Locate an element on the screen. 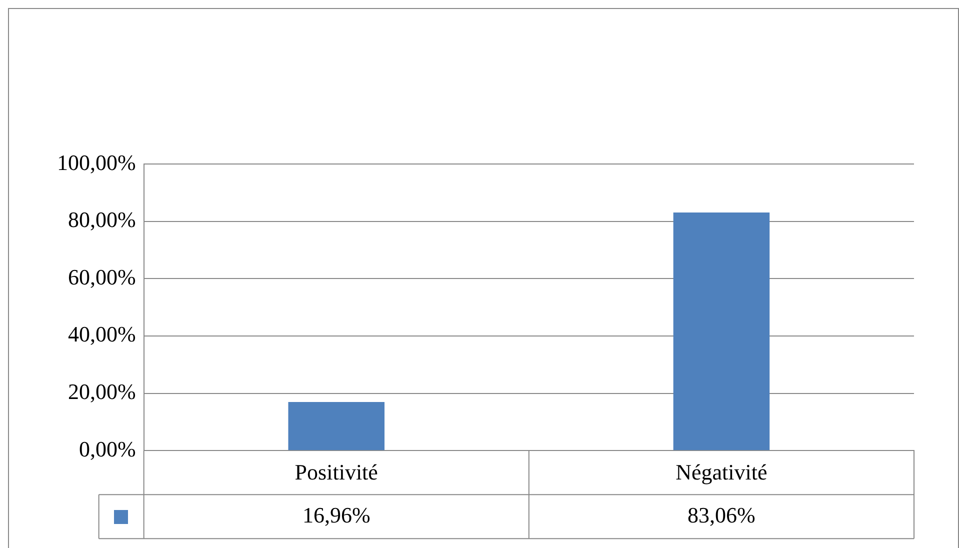 The width and height of the screenshot is (959, 548). y-tick-label: 60,00% is located at coordinates (102, 277).